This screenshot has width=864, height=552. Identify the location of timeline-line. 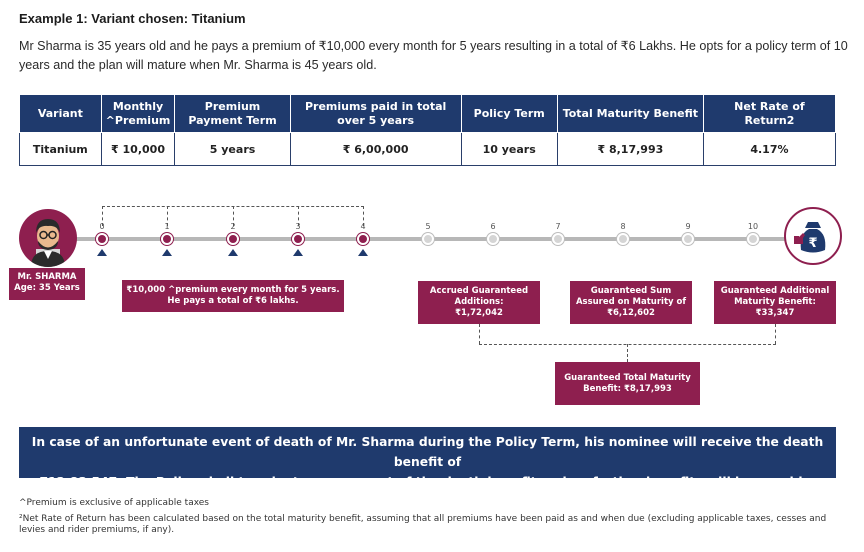
(436, 239).